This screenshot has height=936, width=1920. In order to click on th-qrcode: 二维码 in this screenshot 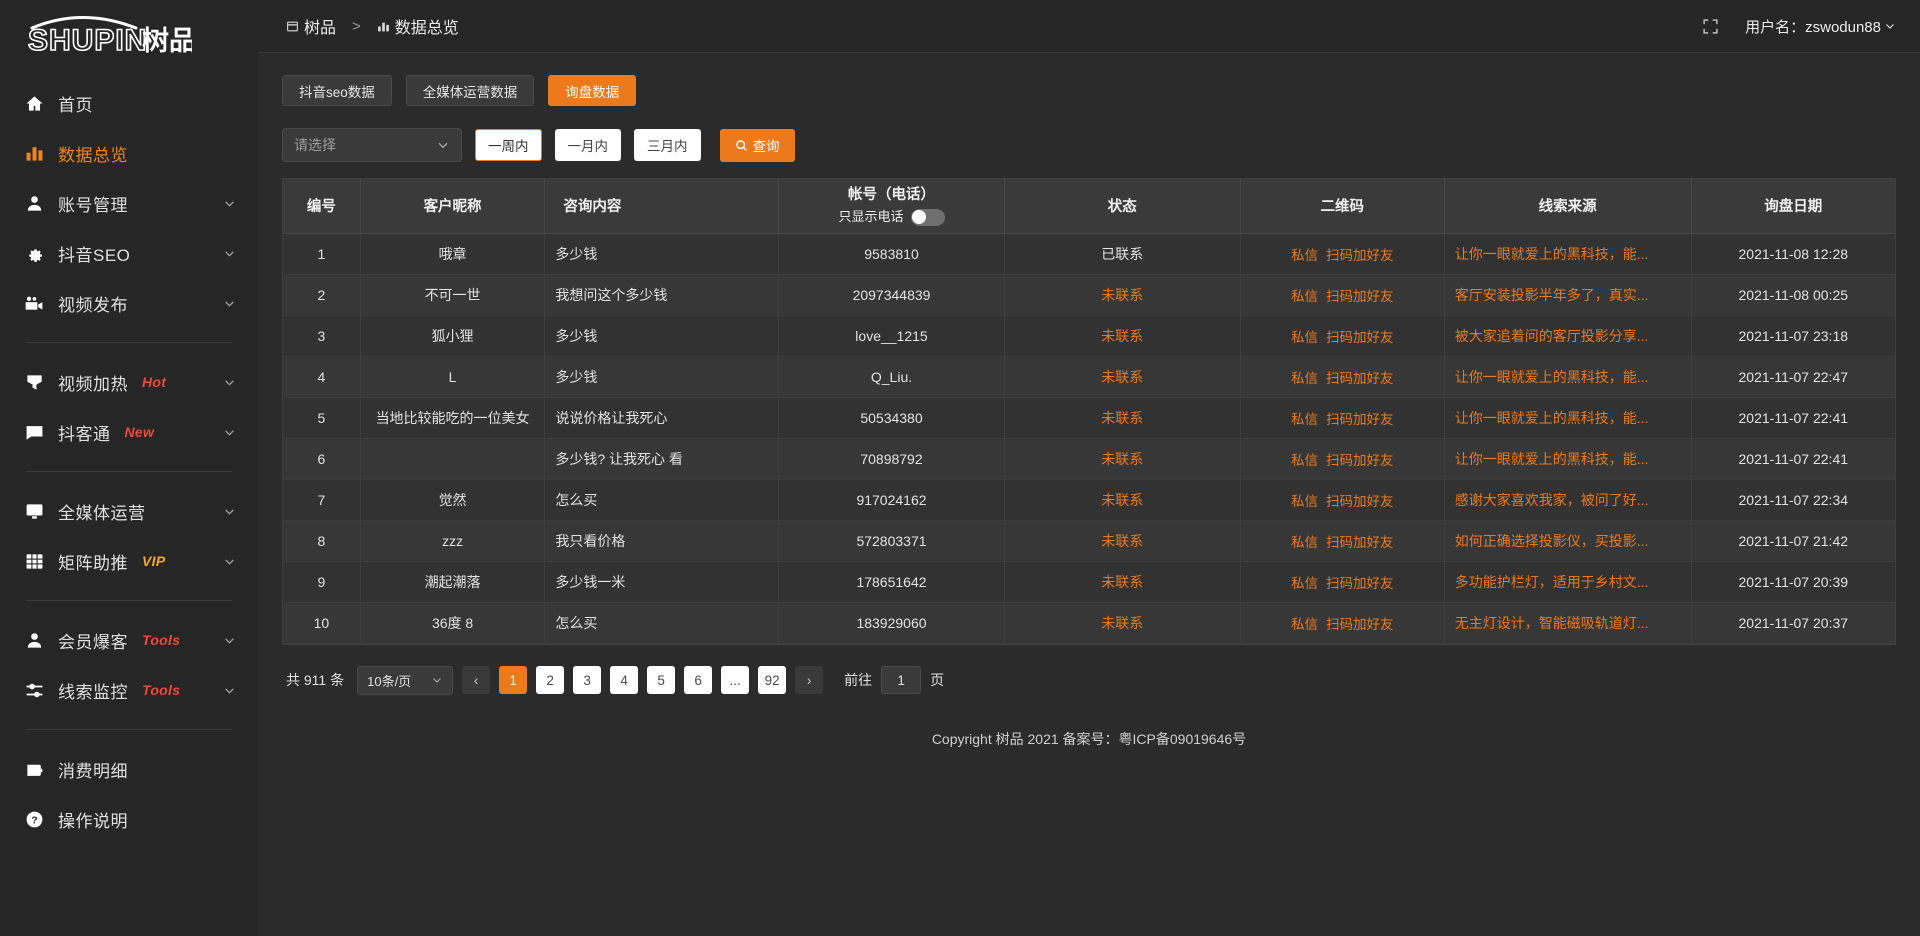, I will do `click(1342, 206)`.